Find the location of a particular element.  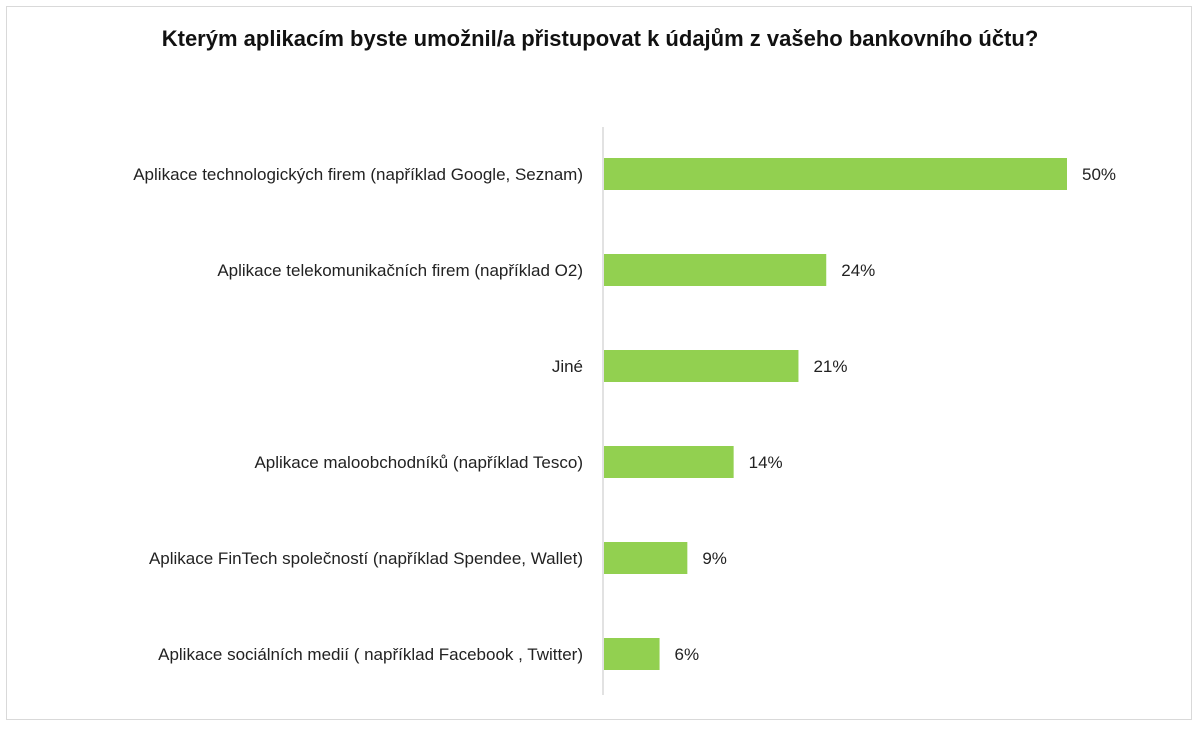

data-label: 9% is located at coordinates (714, 558).